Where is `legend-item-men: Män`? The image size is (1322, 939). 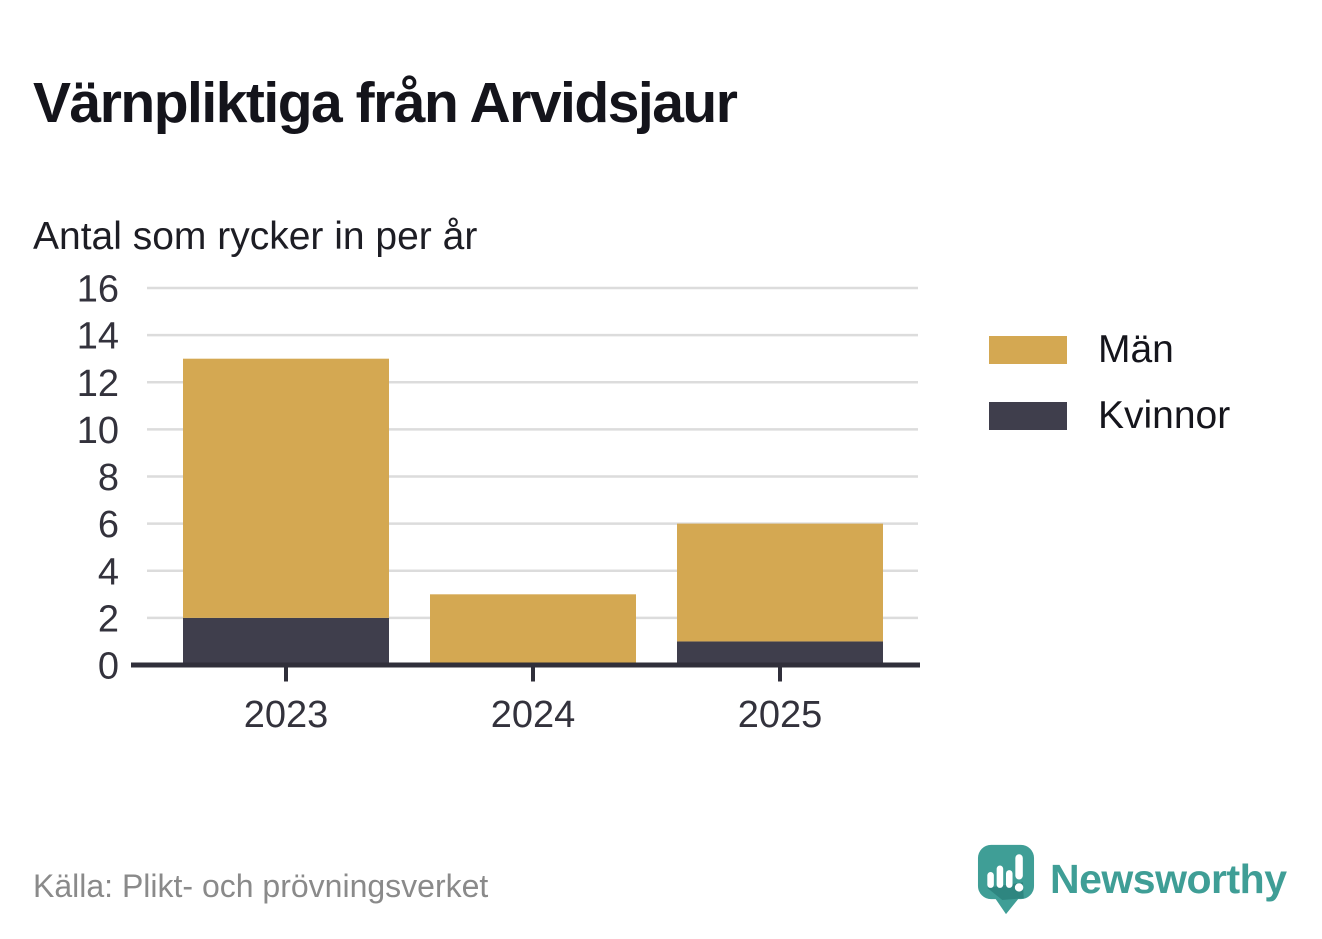
legend-item-men: Män is located at coordinates (1109, 349).